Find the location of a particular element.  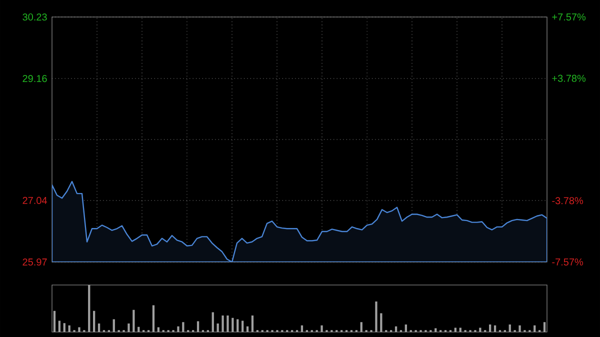

y-tick-label: 27.04 is located at coordinates (34, 200).